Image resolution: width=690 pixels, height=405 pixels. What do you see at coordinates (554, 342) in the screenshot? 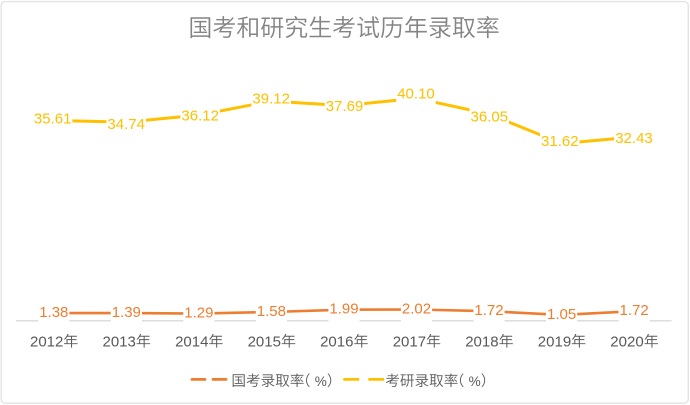
I see `svg-text: 2019` at bounding box center [554, 342].